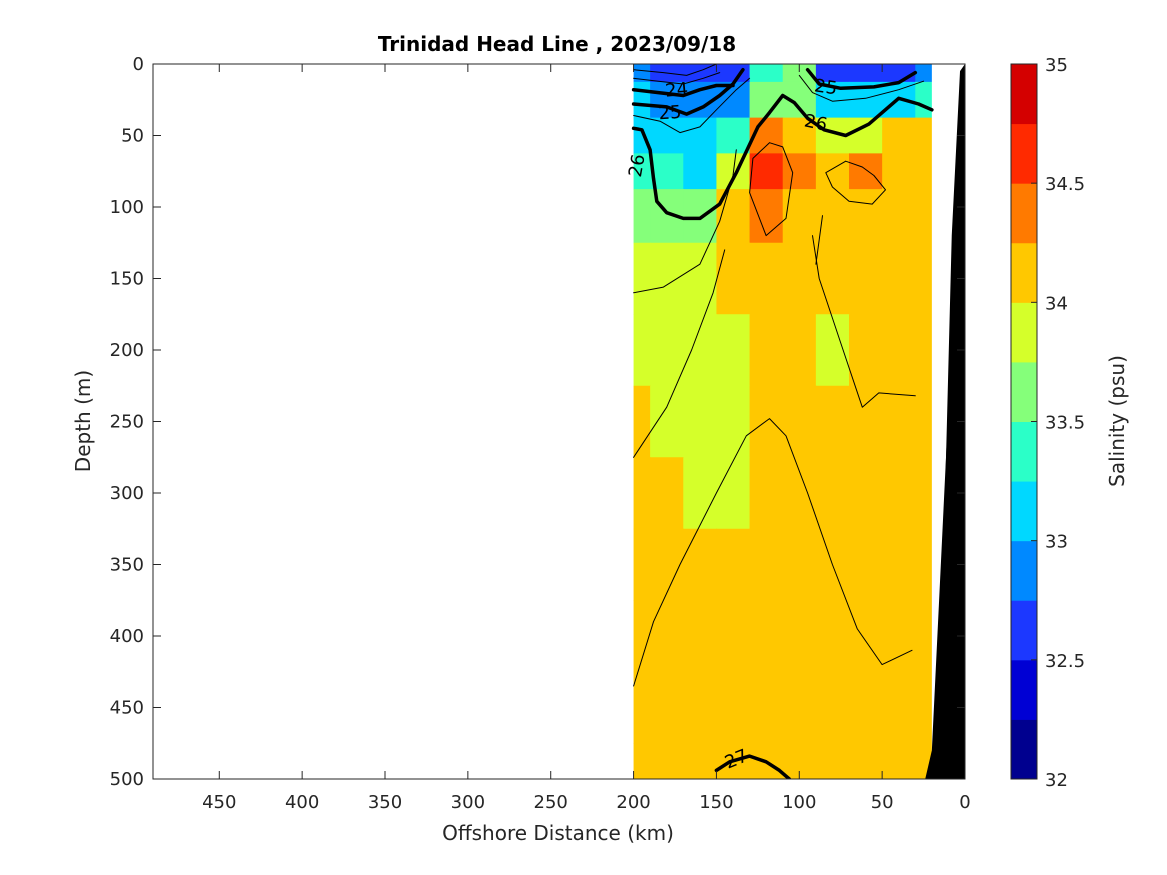 The image size is (1167, 875). What do you see at coordinates (127, 279) in the screenshot?
I see `y-tick-label: 150` at bounding box center [127, 279].